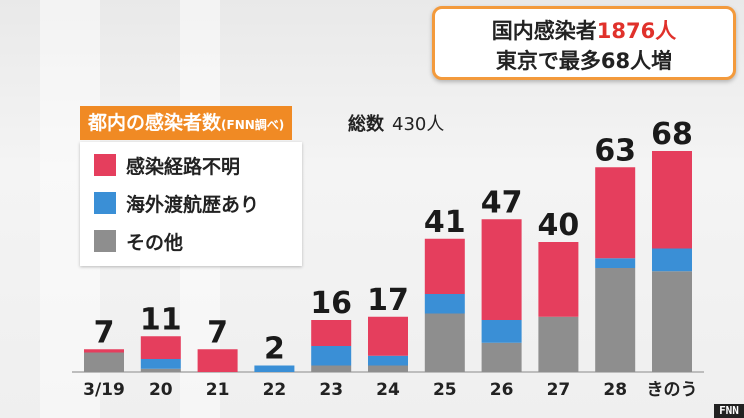 The height and width of the screenshot is (418, 744). Describe the element at coordinates (104, 390) in the screenshot. I see `x-tick-label: 3/19` at that location.